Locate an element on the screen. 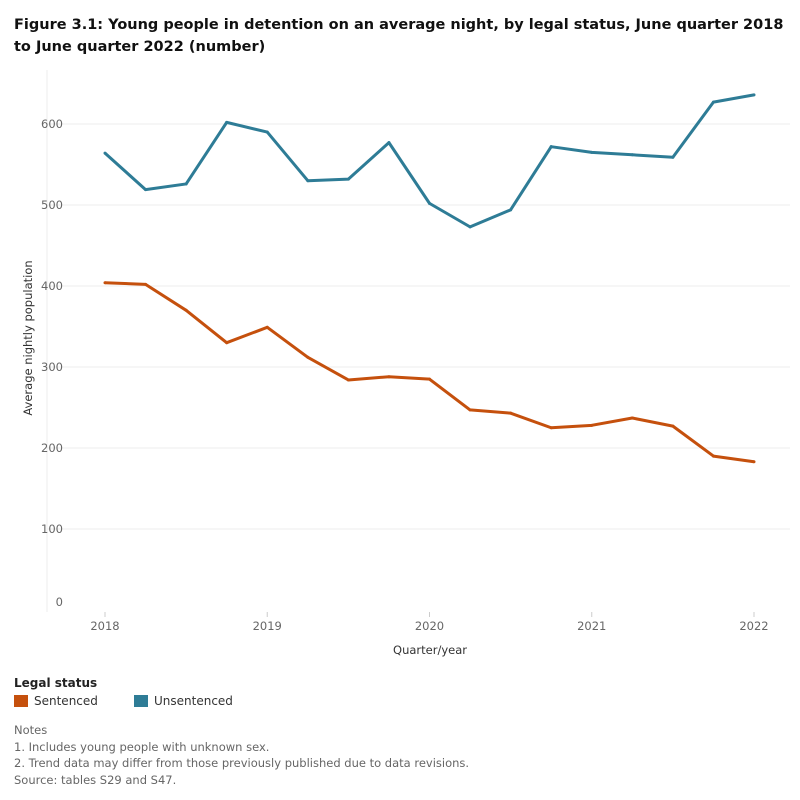  legend-swatch-unsentenced is located at coordinates (141, 701).